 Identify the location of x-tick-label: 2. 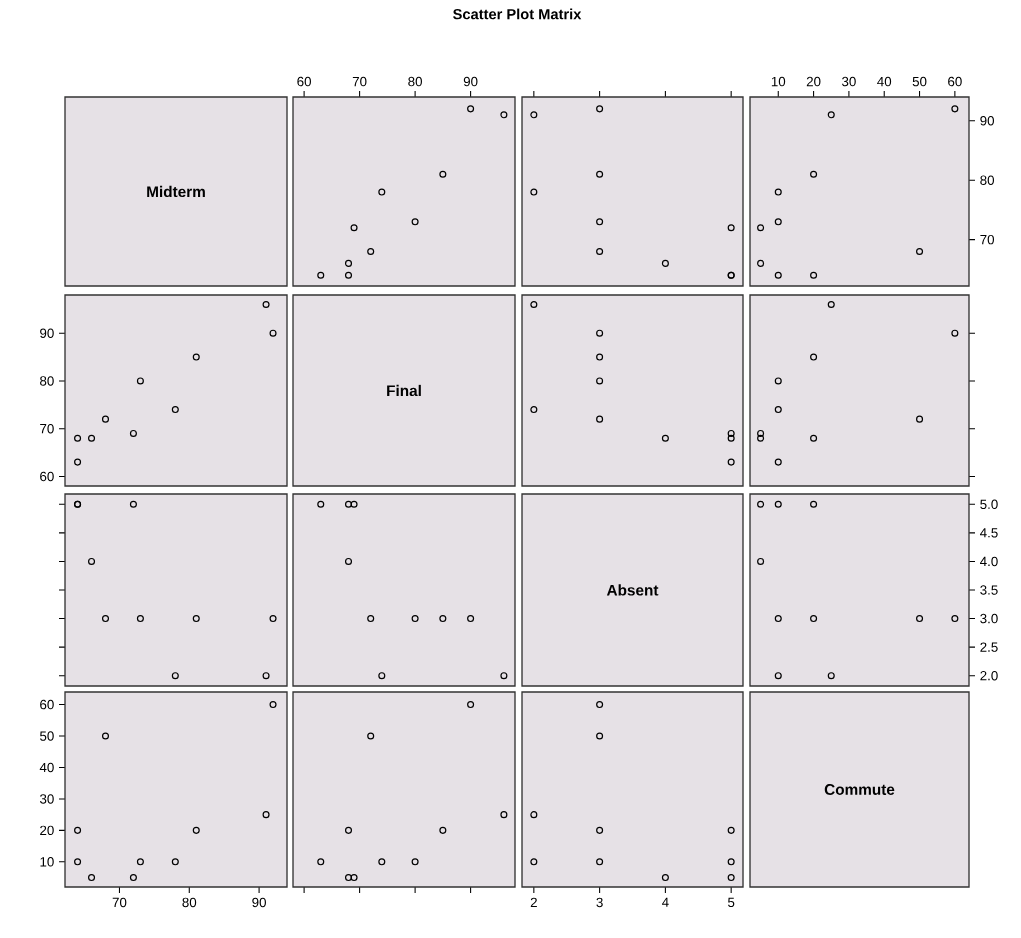
(533, 902).